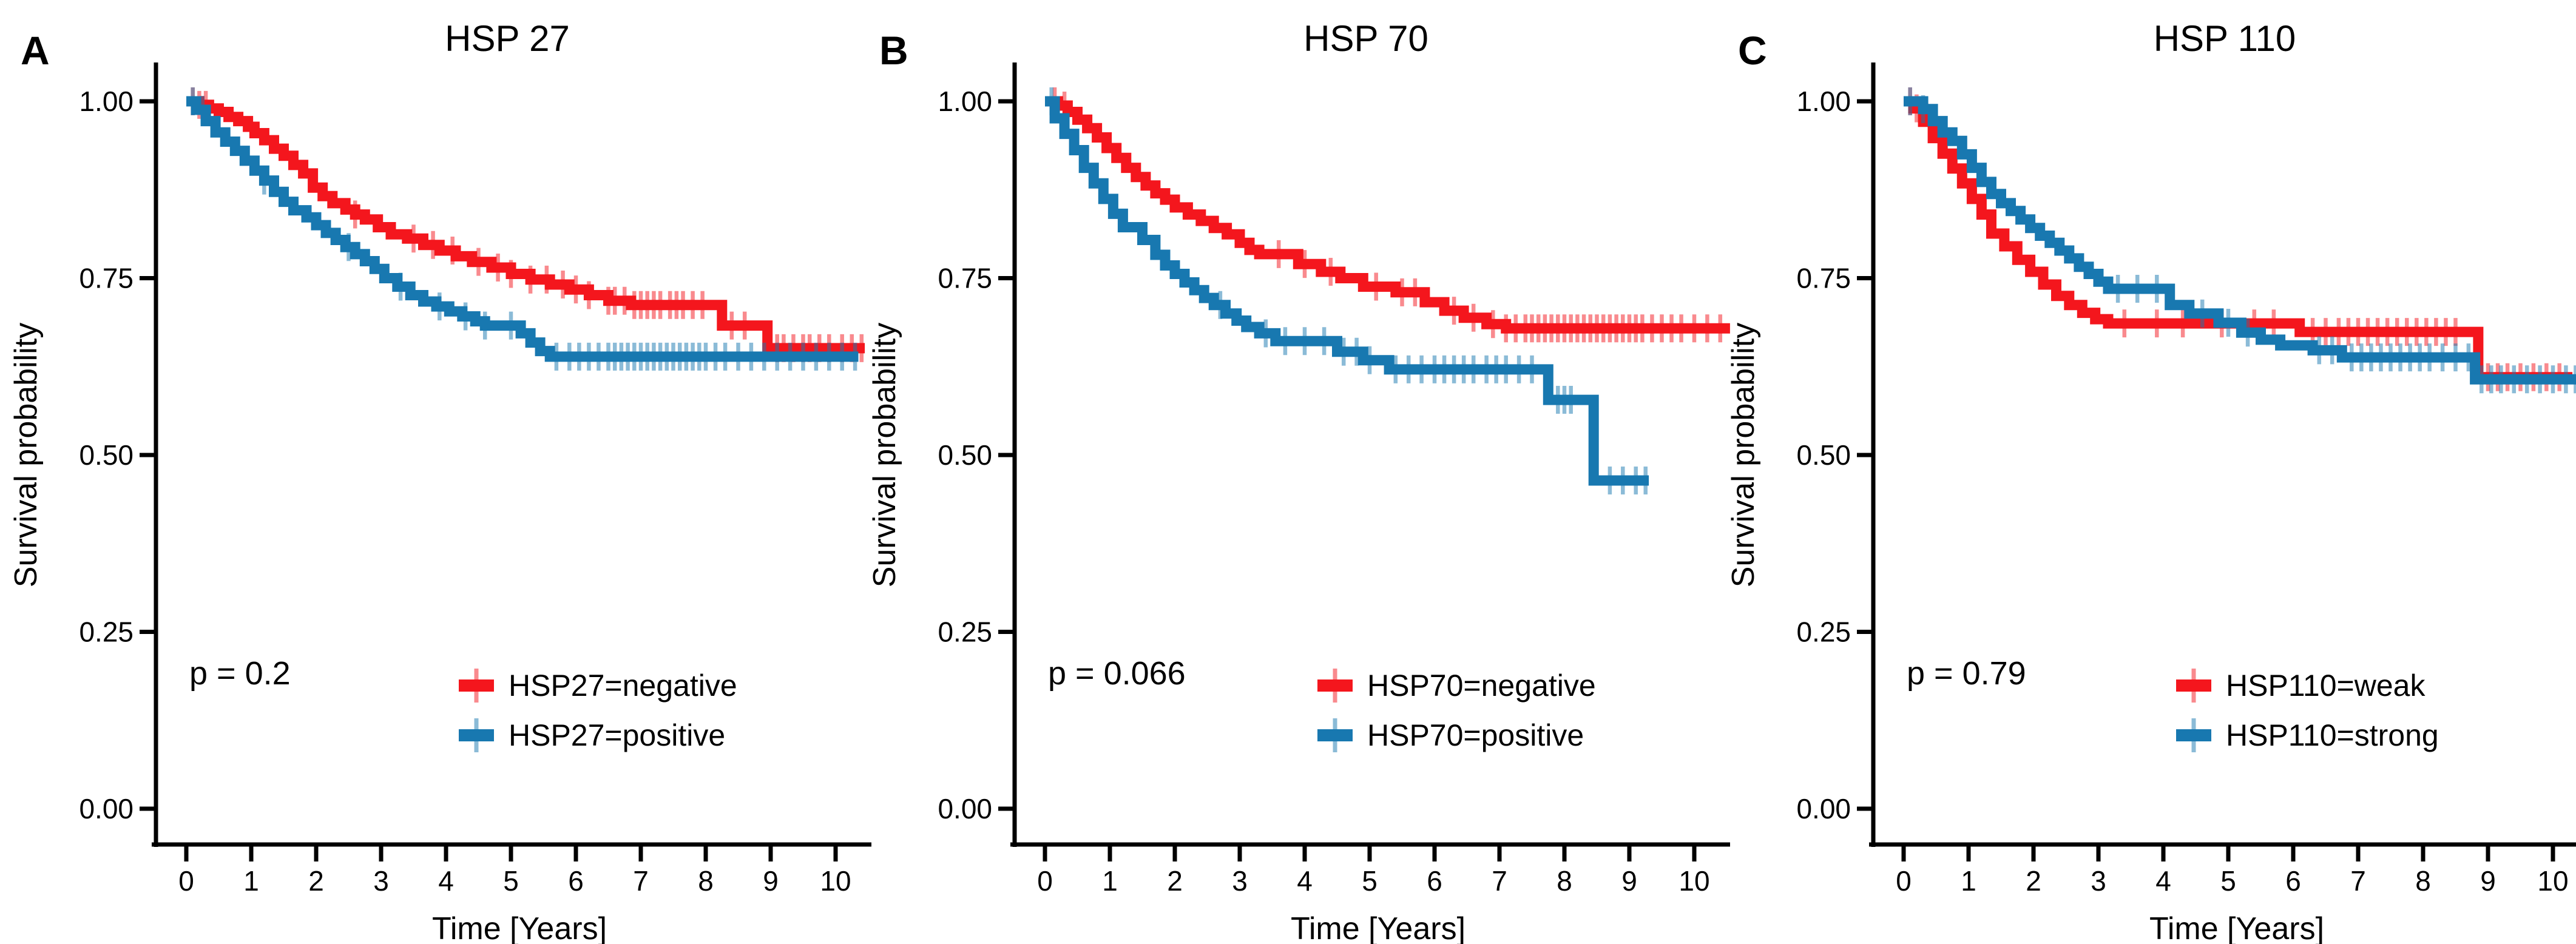  Describe the element at coordinates (1117, 674) in the screenshot. I see `p-value-label: p = 0.066` at that location.